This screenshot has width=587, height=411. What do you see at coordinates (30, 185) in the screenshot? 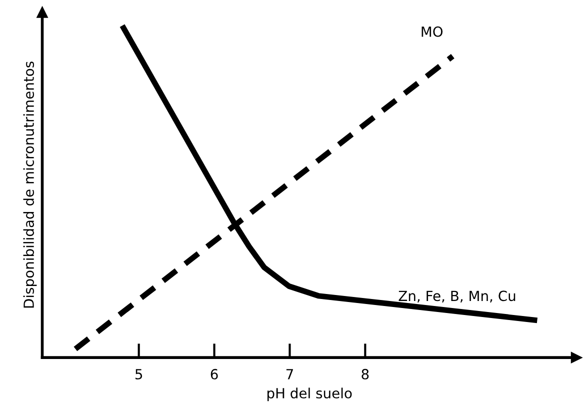
I see `y-axis-title: Disponibilidad de micronutrimentos` at bounding box center [30, 185].